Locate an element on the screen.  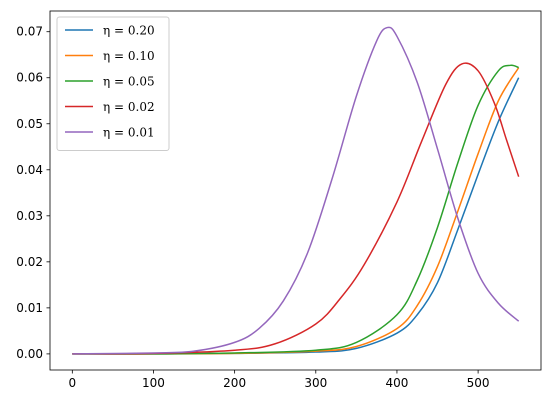
y-tick-label: 0.05 is located at coordinates (29, 124).